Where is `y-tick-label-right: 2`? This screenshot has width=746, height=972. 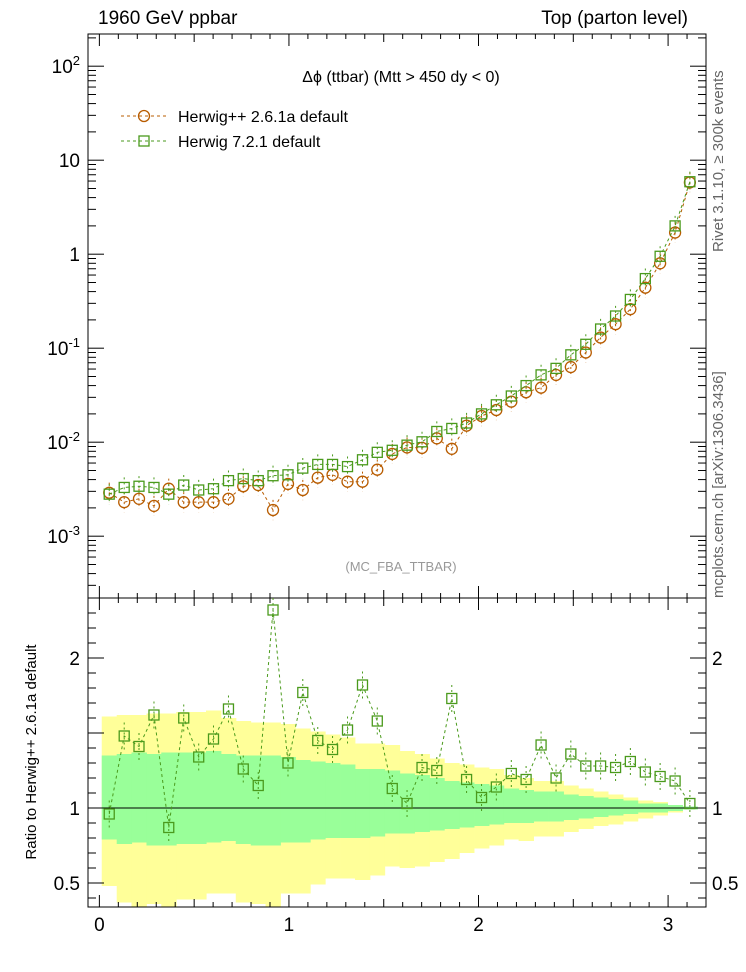
y-tick-label-right: 2 is located at coordinates (717, 659).